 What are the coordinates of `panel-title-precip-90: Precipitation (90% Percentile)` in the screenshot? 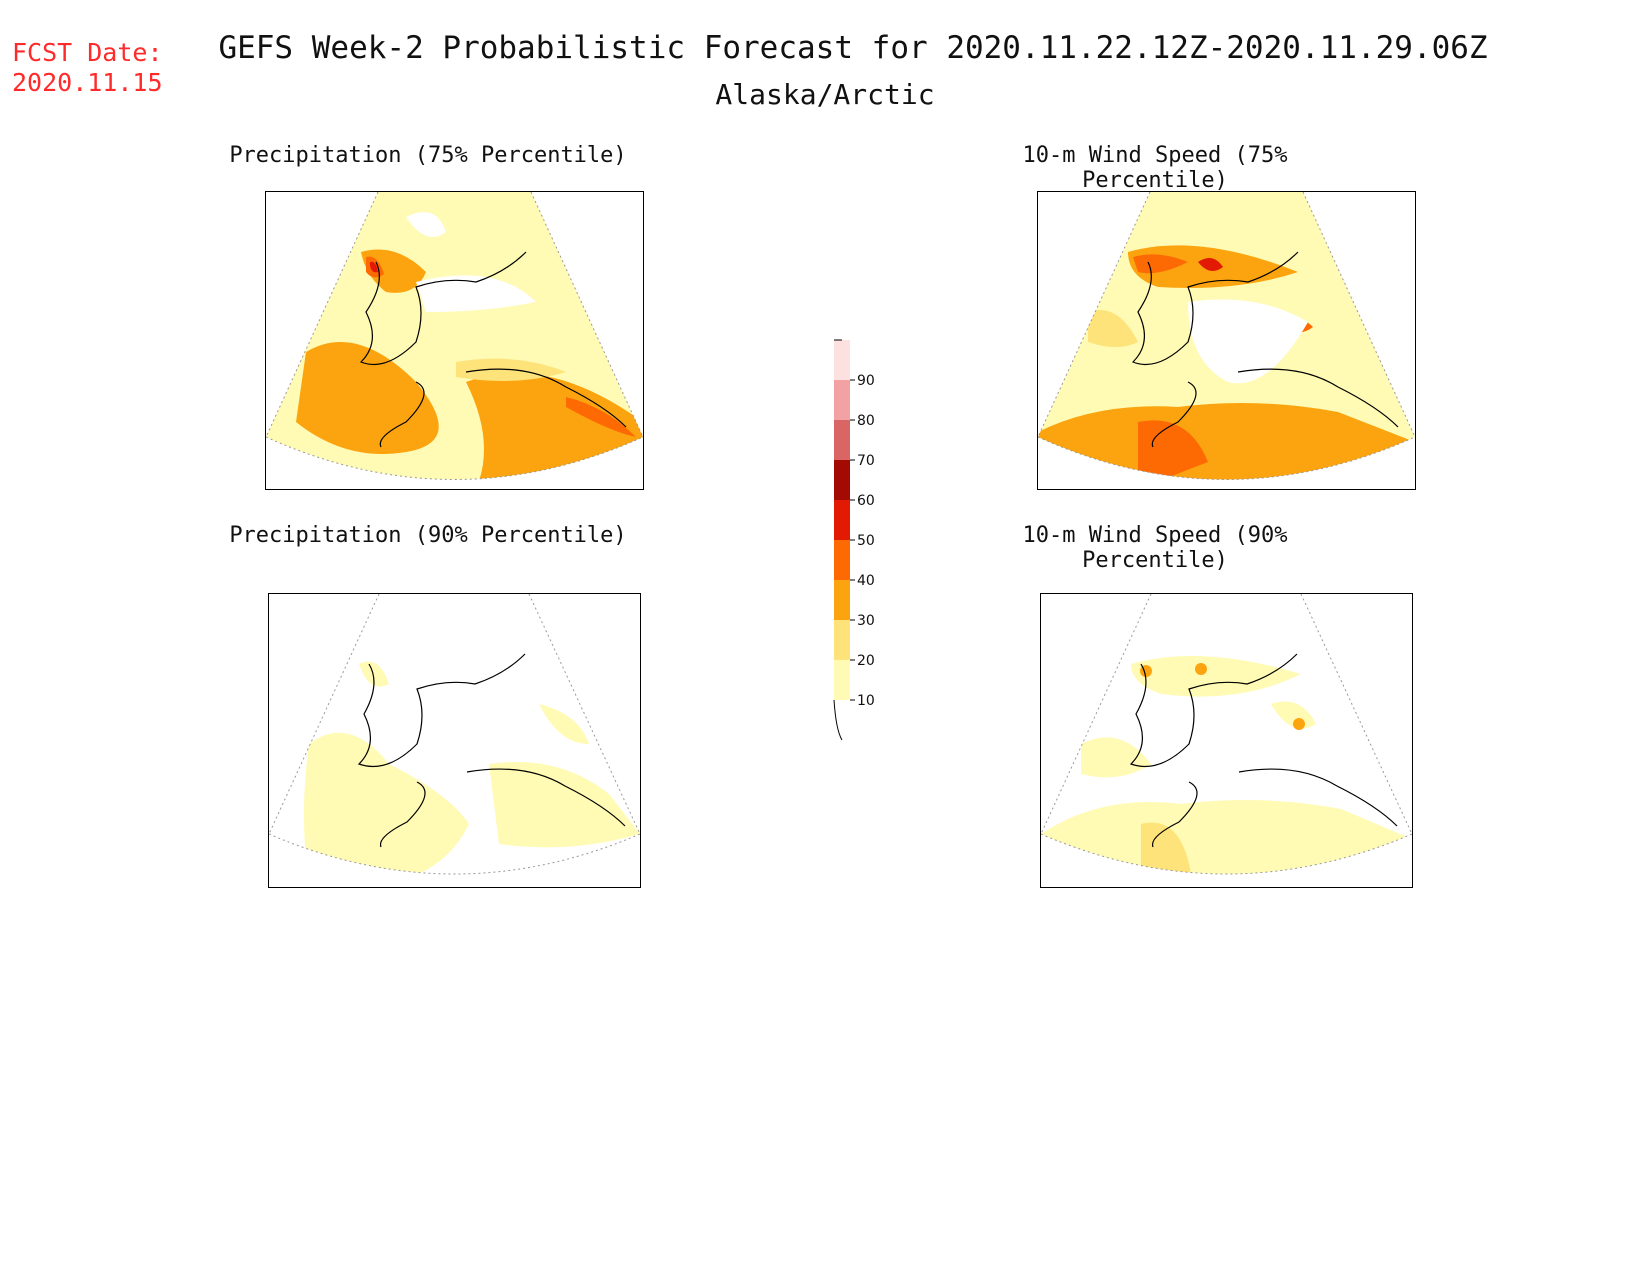 It's located at (428, 535).